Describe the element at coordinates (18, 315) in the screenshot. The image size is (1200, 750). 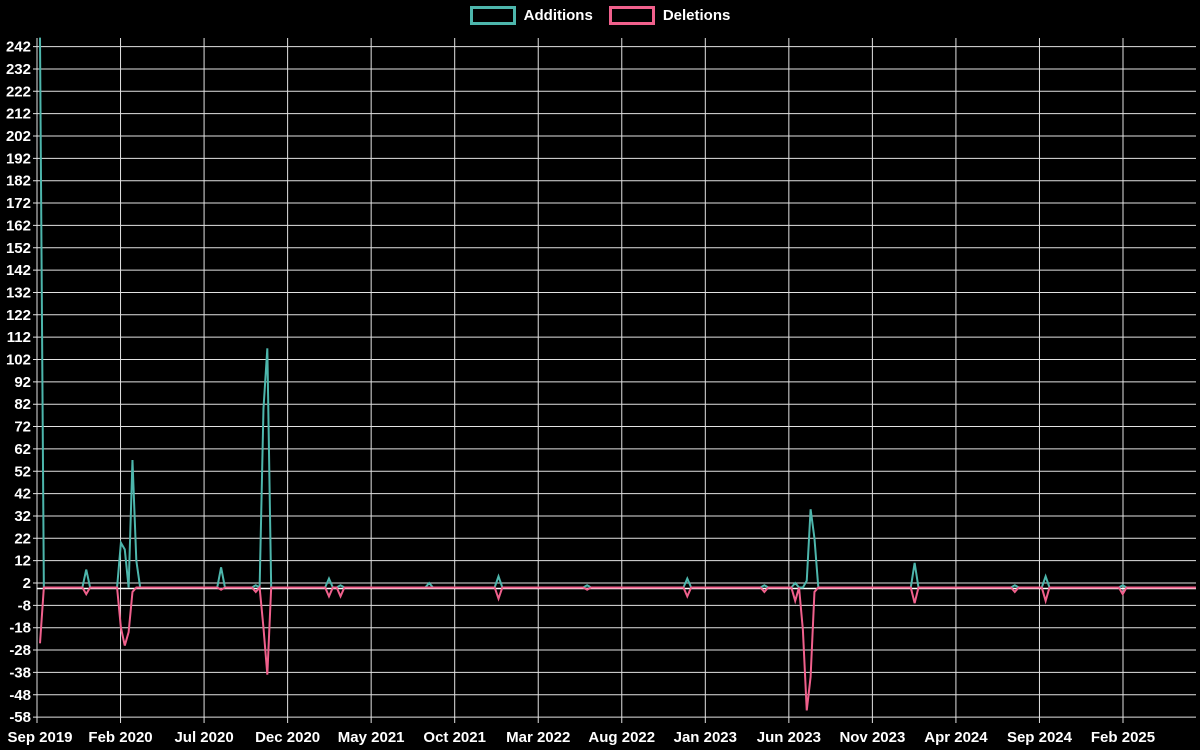
I see `y-tick-label: 122` at that location.